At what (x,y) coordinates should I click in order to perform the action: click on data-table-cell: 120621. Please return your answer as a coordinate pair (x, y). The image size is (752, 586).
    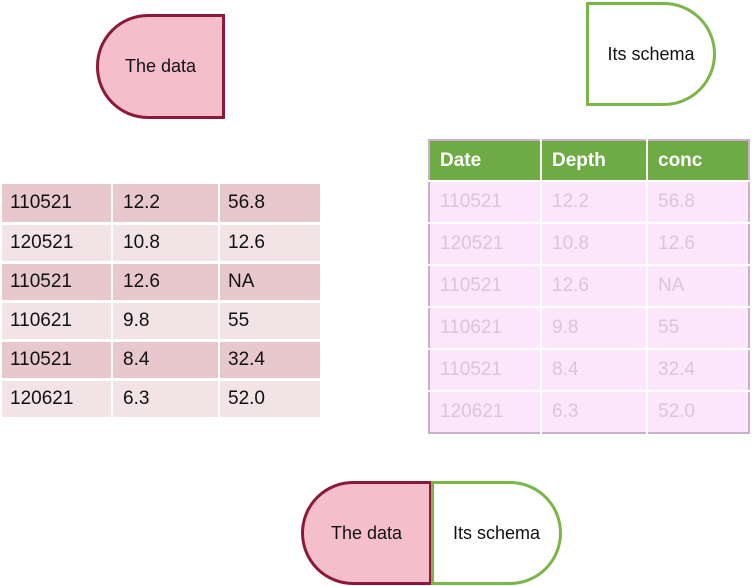
    Looking at the image, I should click on (57, 399).